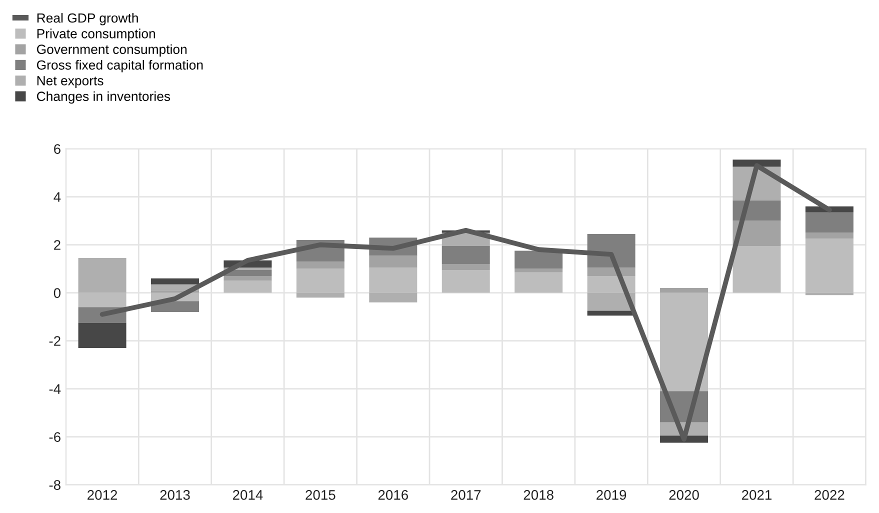 The width and height of the screenshot is (879, 513). I want to click on y-tick-label: 4, so click(57, 197).